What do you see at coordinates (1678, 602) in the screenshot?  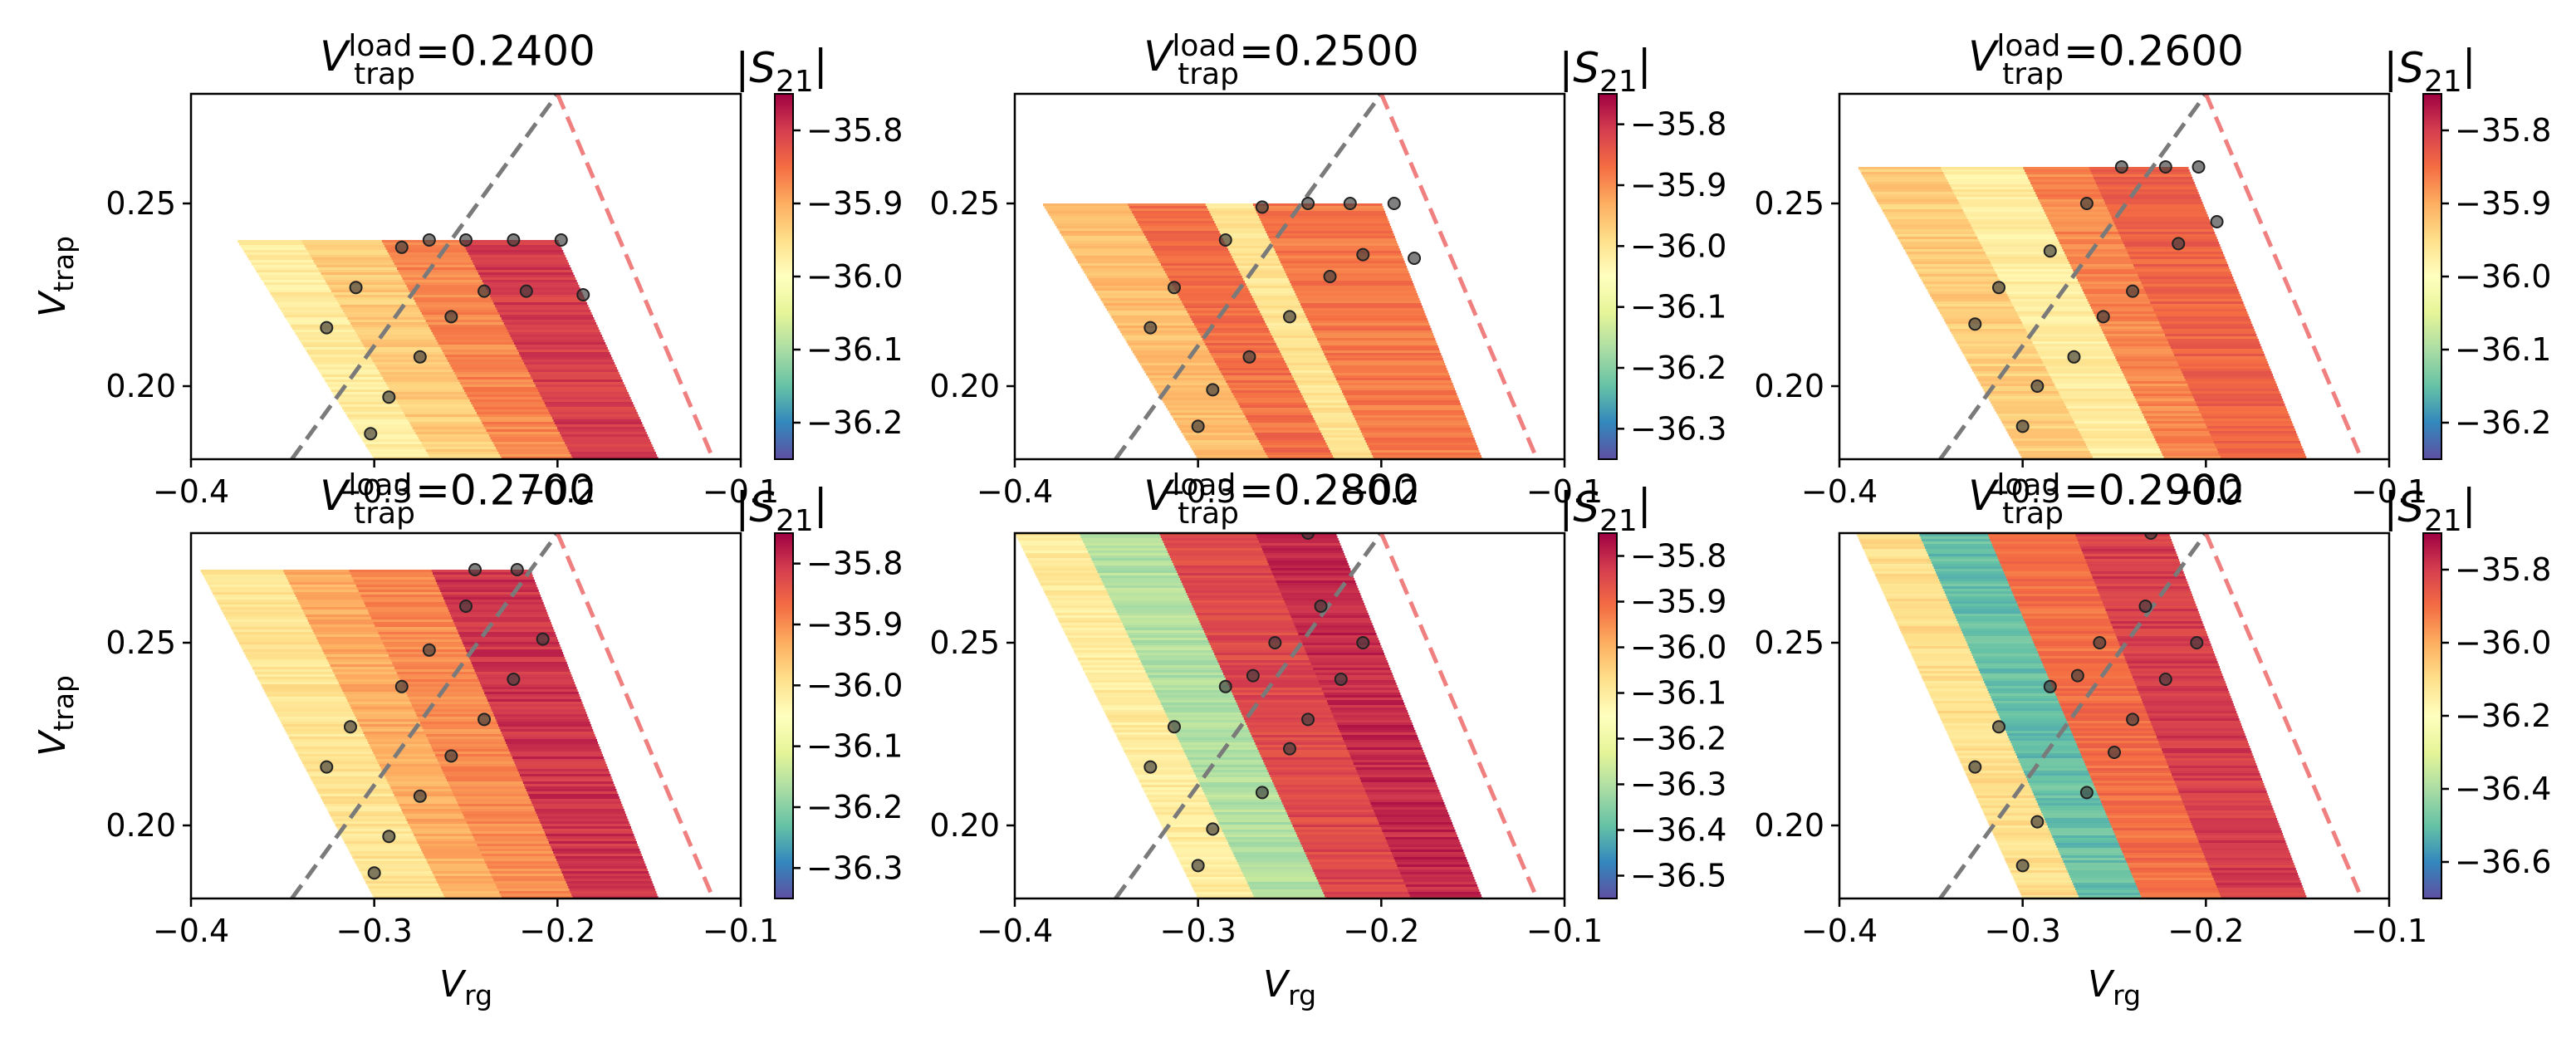 I see `colorbar-tick-label: −35.9` at bounding box center [1678, 602].